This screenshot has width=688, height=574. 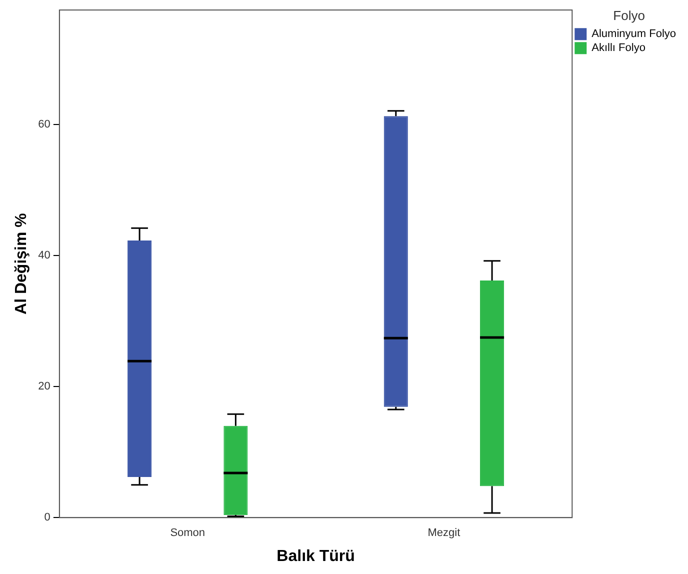 What do you see at coordinates (44, 124) in the screenshot?
I see `y-tick-label: 60` at bounding box center [44, 124].